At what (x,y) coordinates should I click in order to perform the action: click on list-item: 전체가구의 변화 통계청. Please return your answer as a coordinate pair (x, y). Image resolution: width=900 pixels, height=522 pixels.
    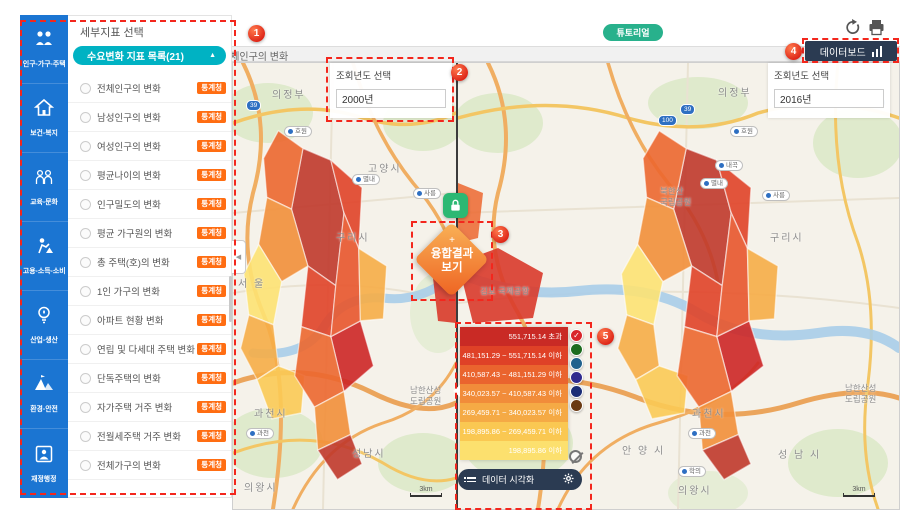
    Looking at the image, I should click on (149, 465).